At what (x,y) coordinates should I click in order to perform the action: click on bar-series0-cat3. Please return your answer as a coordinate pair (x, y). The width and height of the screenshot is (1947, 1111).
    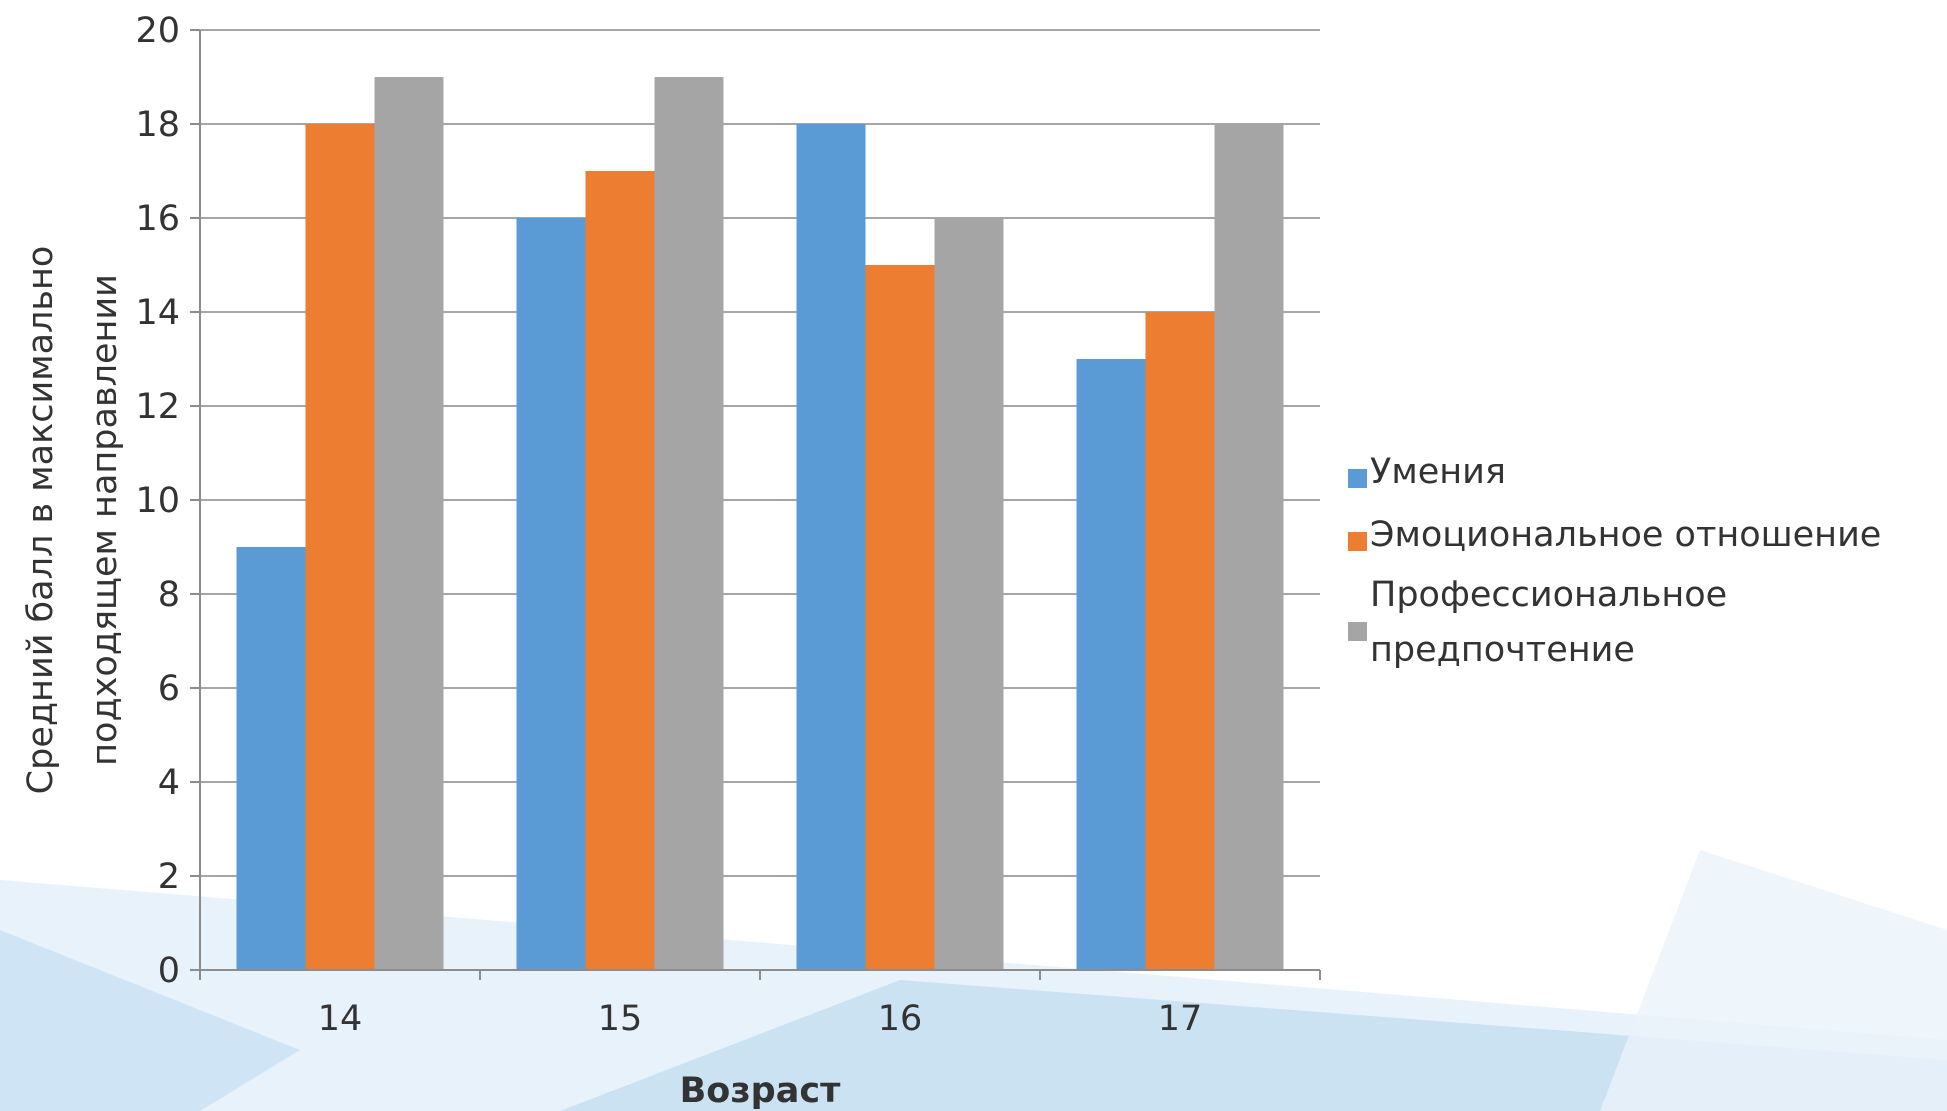
    Looking at the image, I should click on (1111, 664).